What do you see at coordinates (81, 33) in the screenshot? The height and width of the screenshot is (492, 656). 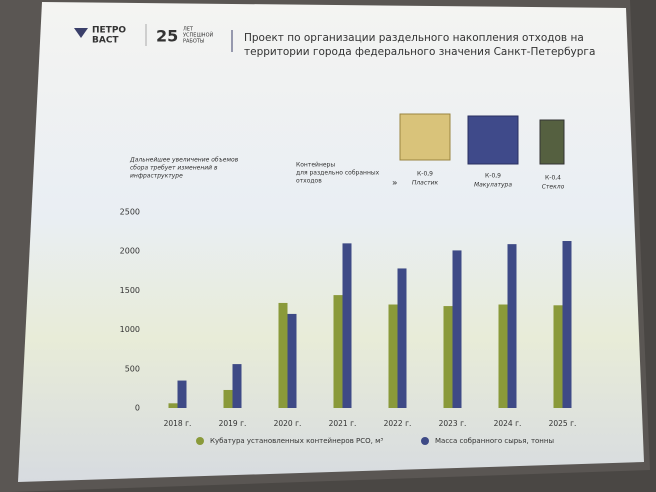 I see `logo-icon` at bounding box center [81, 33].